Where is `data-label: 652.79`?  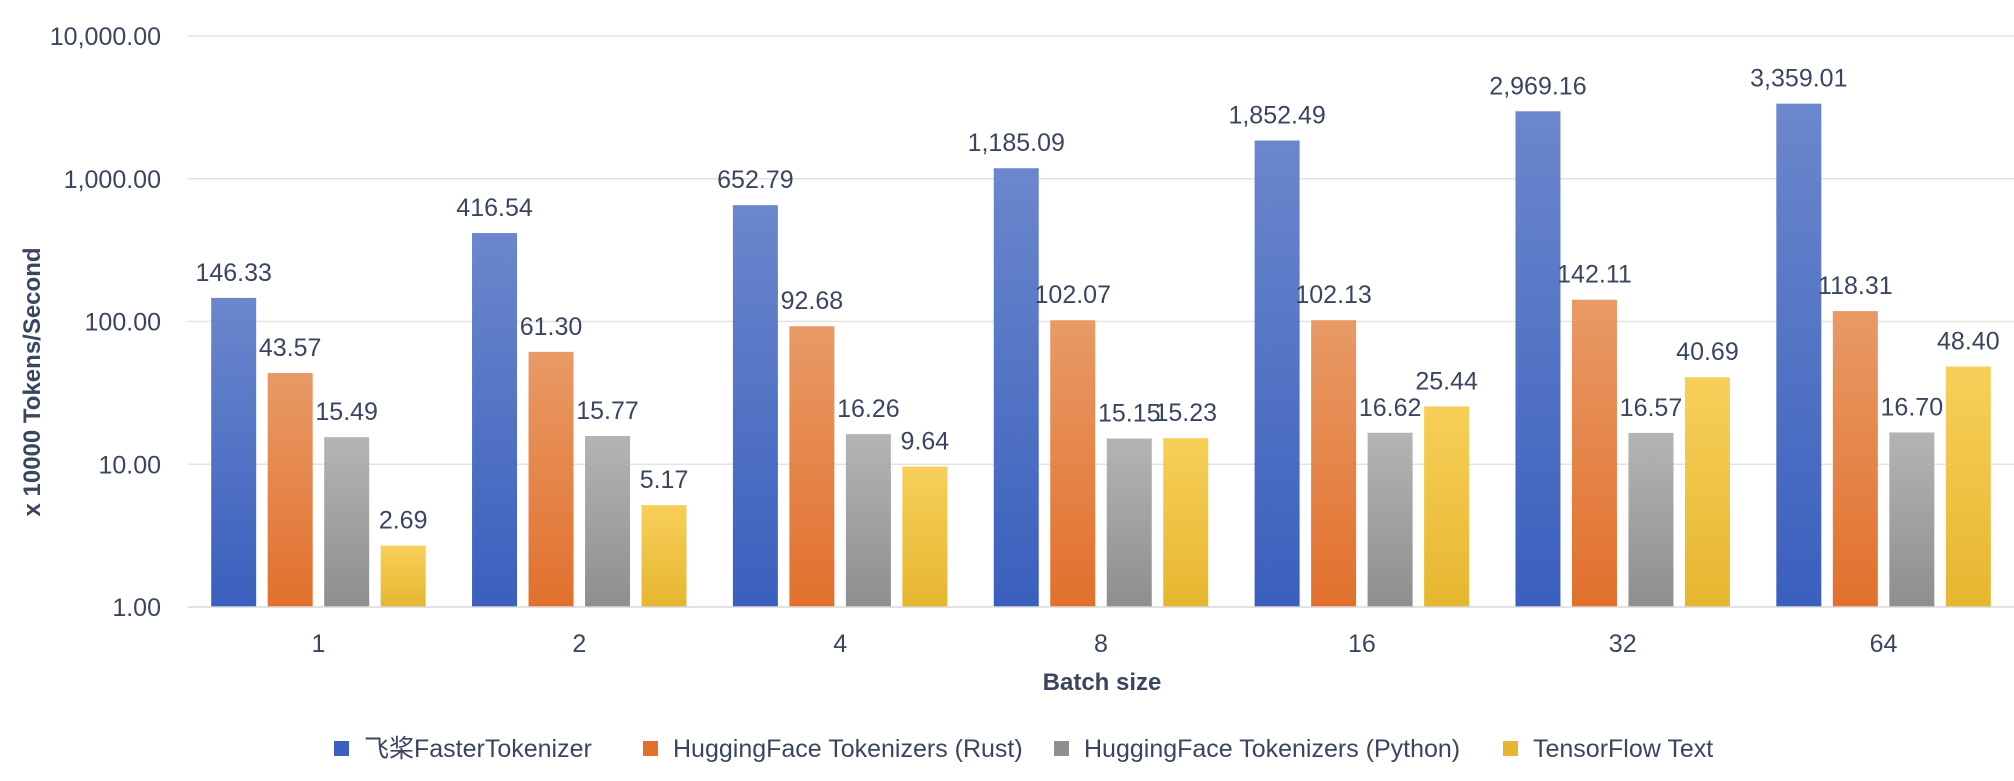
data-label: 652.79 is located at coordinates (755, 180).